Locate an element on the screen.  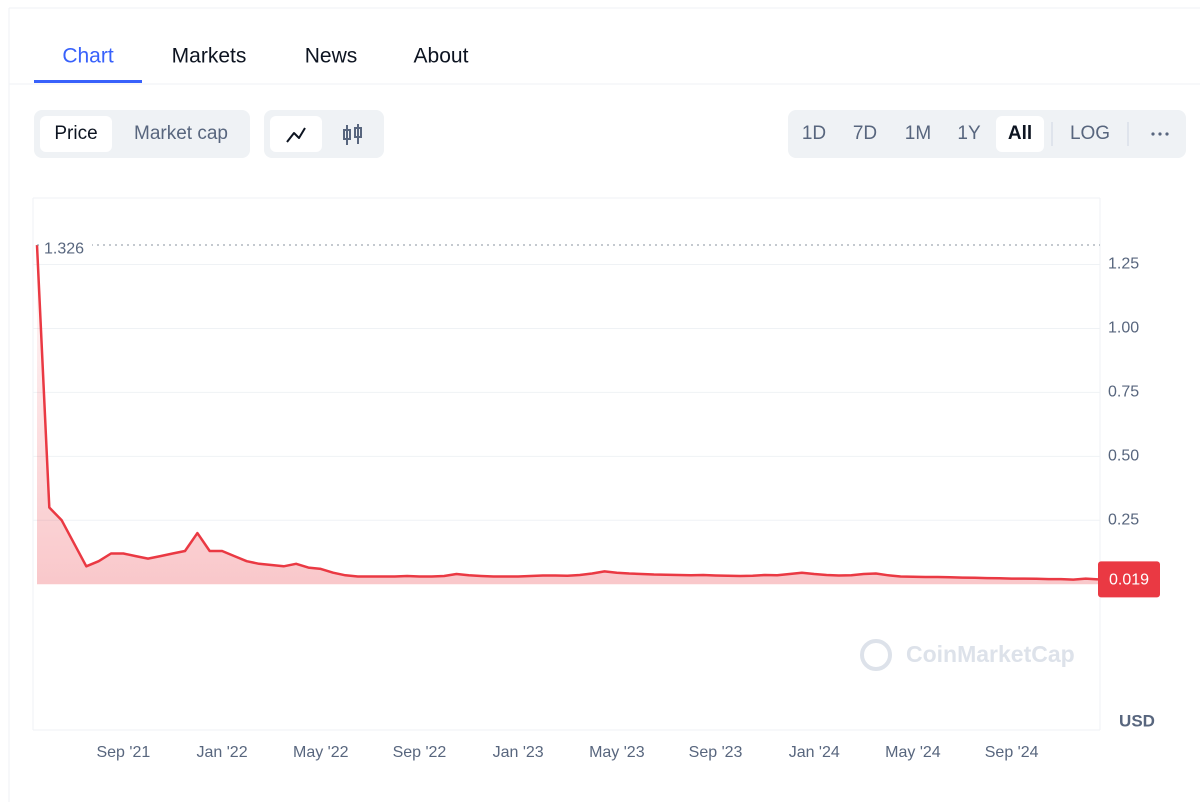
tab: Markets is located at coordinates (209, 56).